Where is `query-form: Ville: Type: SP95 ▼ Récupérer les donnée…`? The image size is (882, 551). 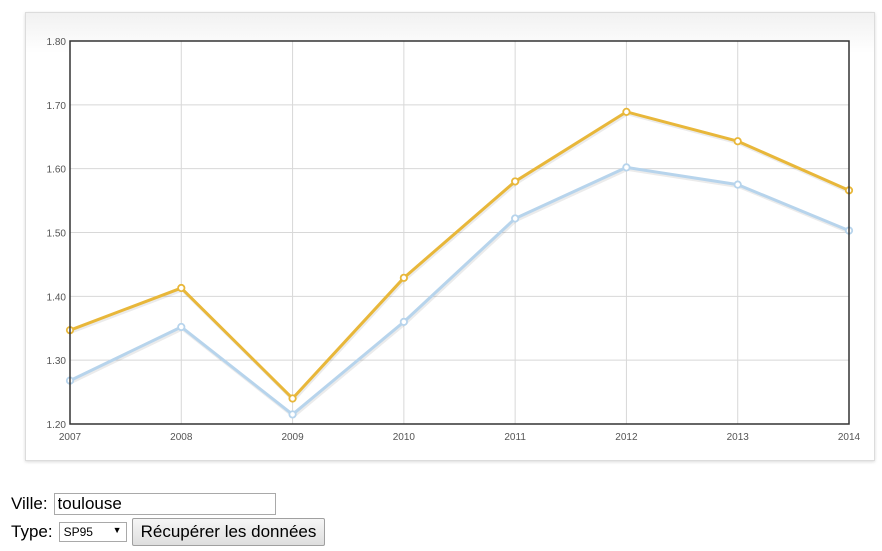 query-form: Ville: Type: SP95 ▼ Récupérer les donnée… is located at coordinates (168, 518).